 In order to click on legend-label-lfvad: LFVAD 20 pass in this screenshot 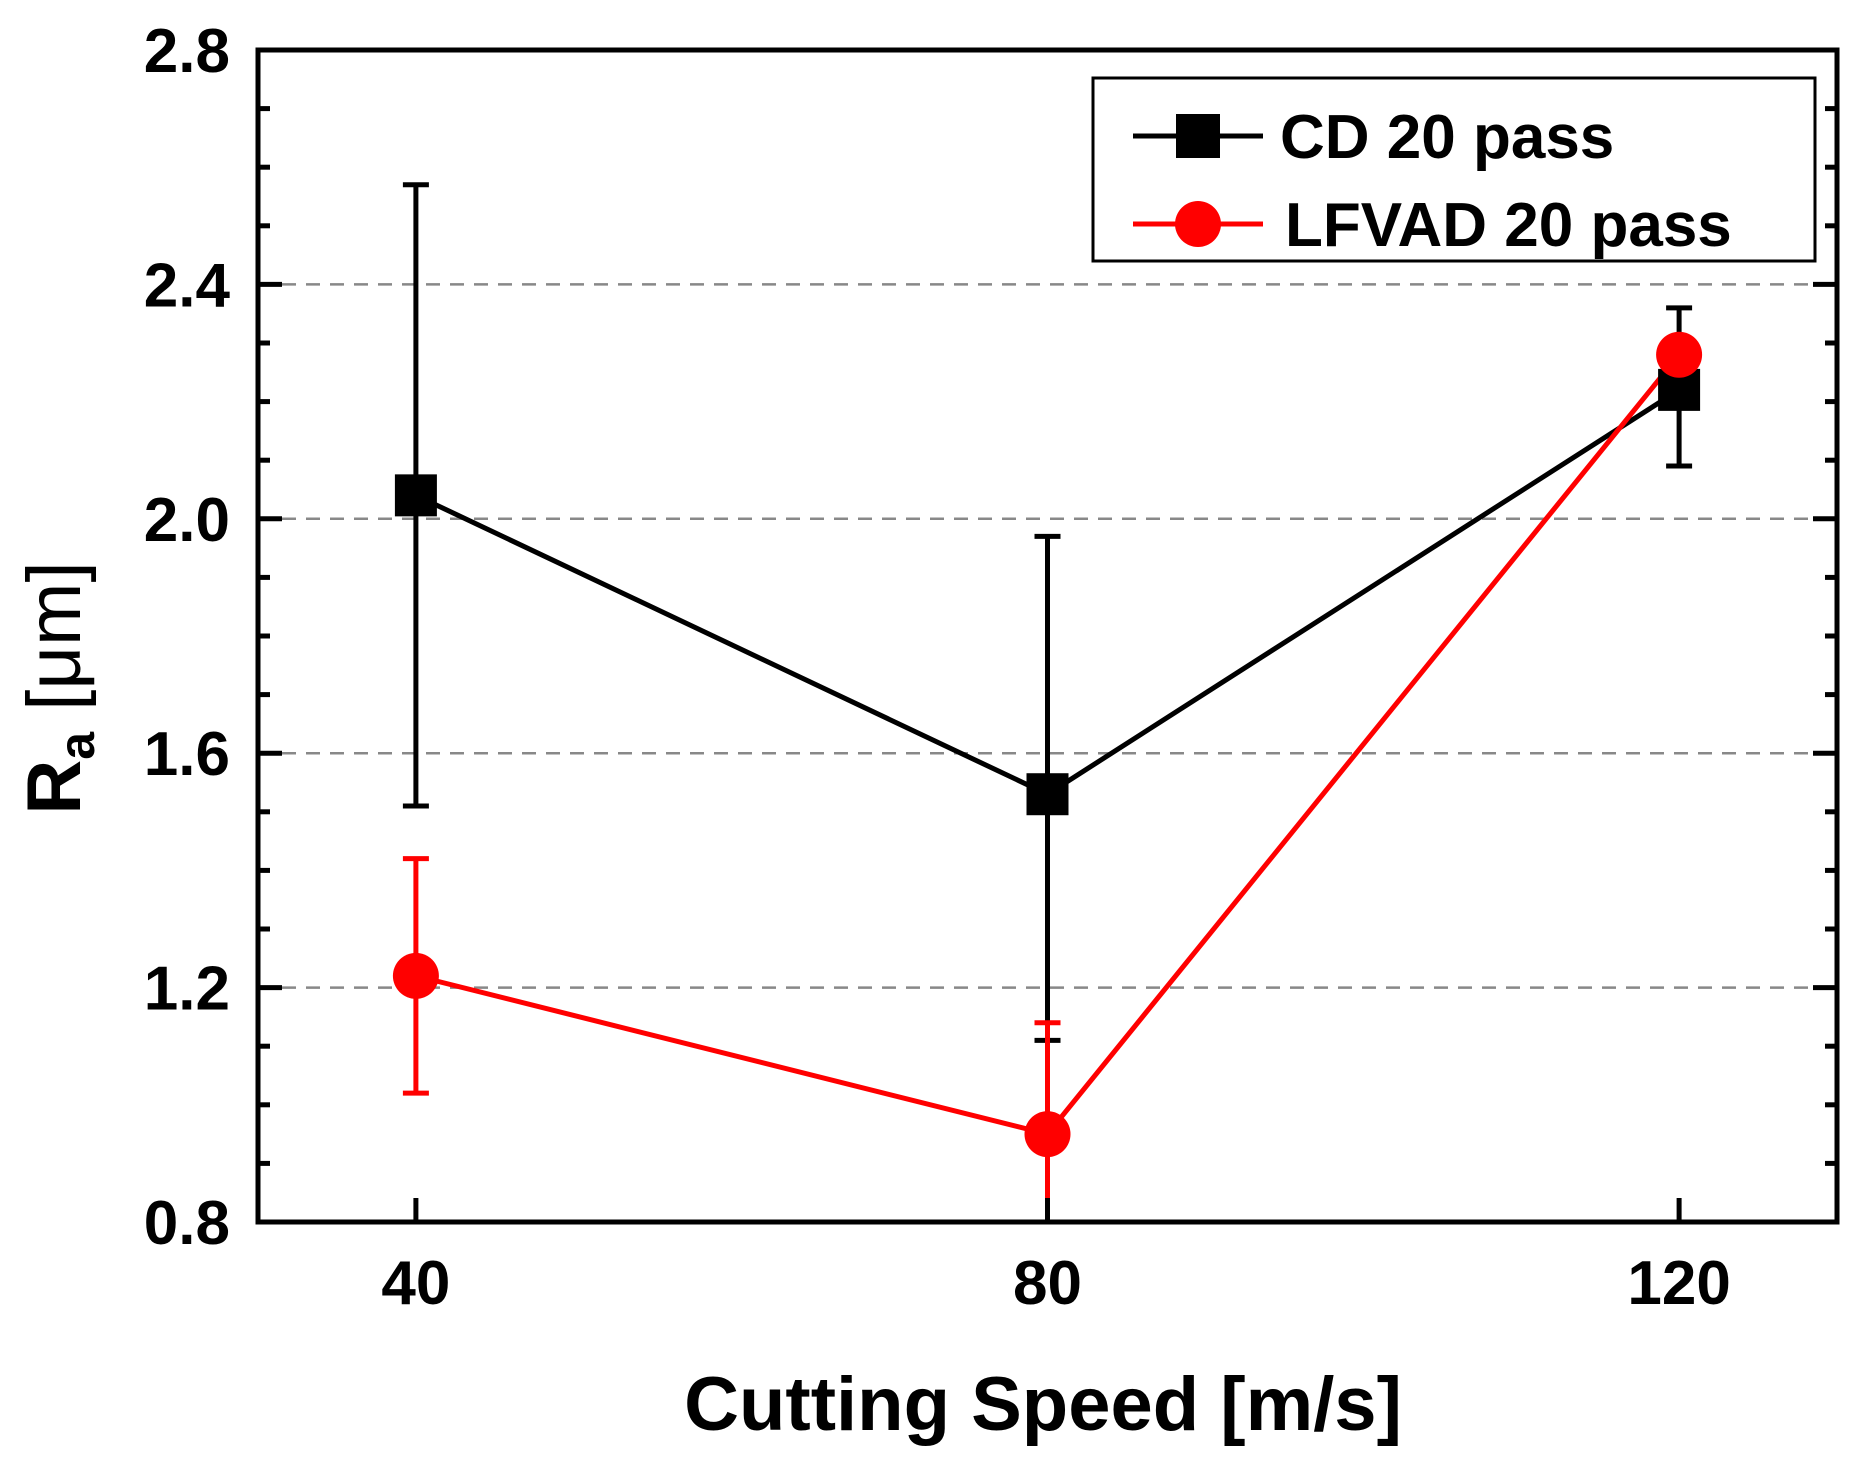, I will do `click(1508, 225)`.